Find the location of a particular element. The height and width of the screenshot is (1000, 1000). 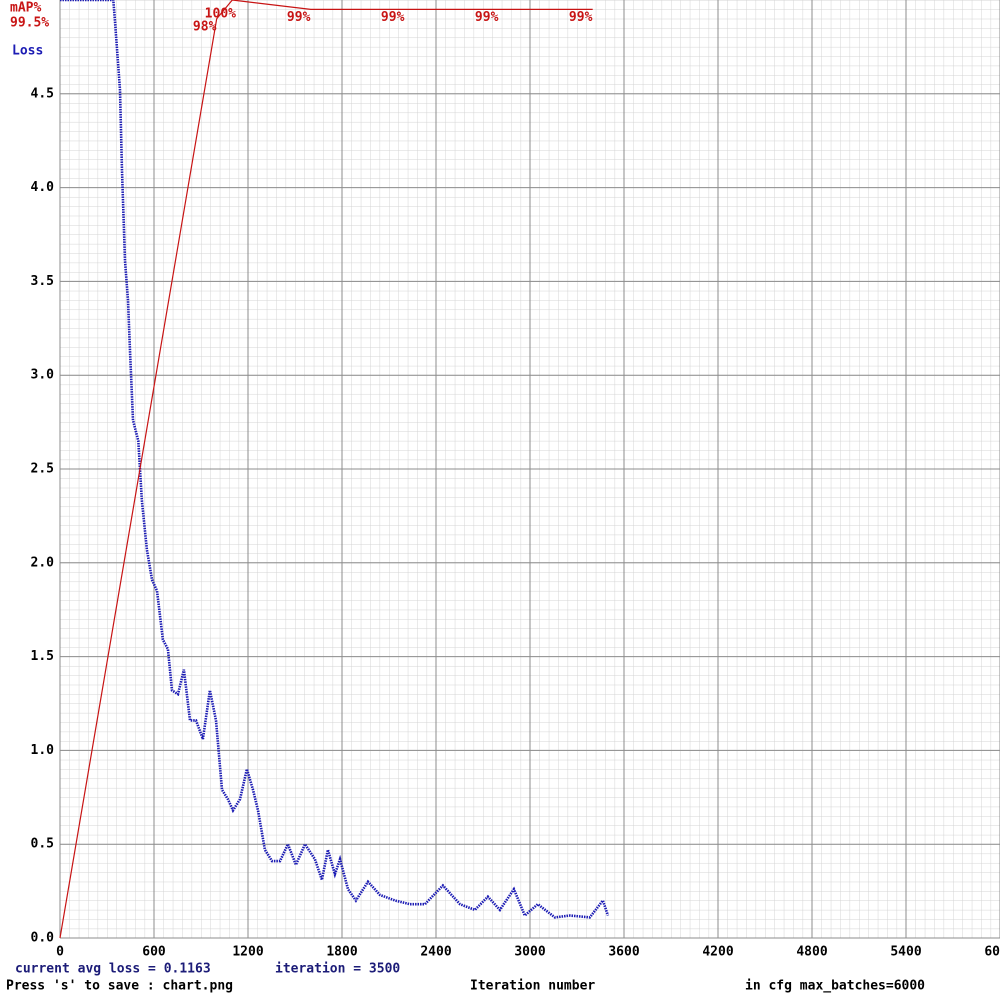

iteration: iteration = 3500 is located at coordinates (337, 969).